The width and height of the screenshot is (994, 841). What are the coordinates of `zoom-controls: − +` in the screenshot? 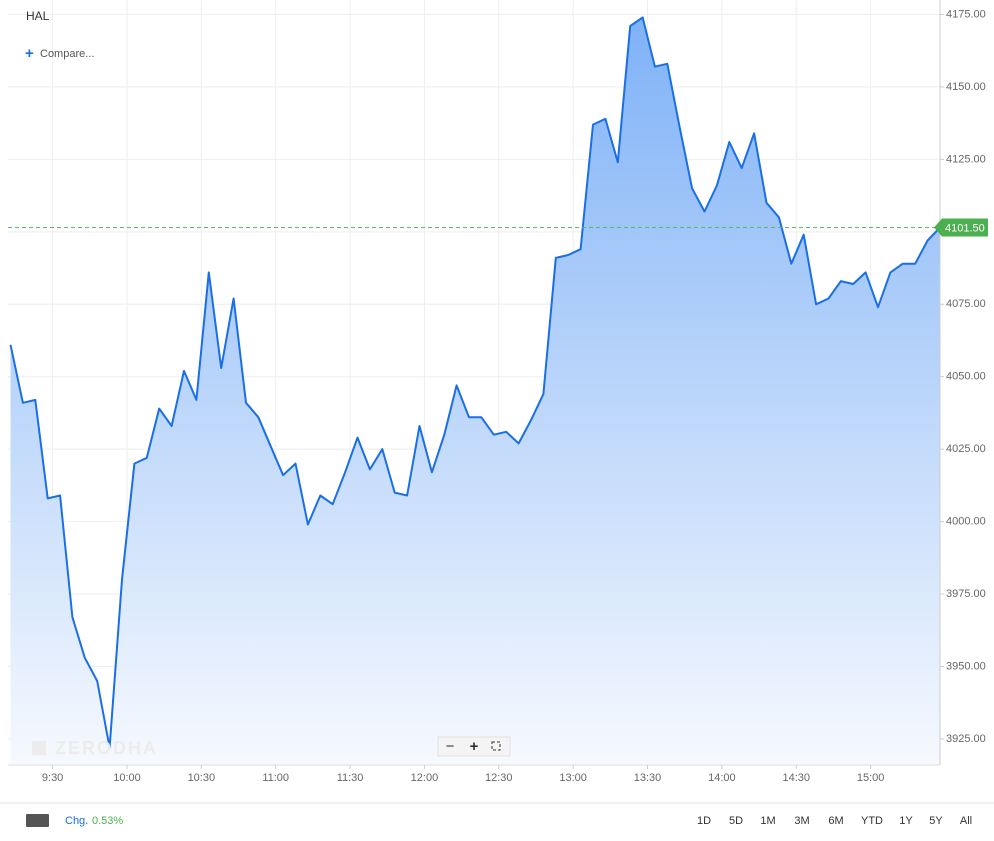 It's located at (474, 746).